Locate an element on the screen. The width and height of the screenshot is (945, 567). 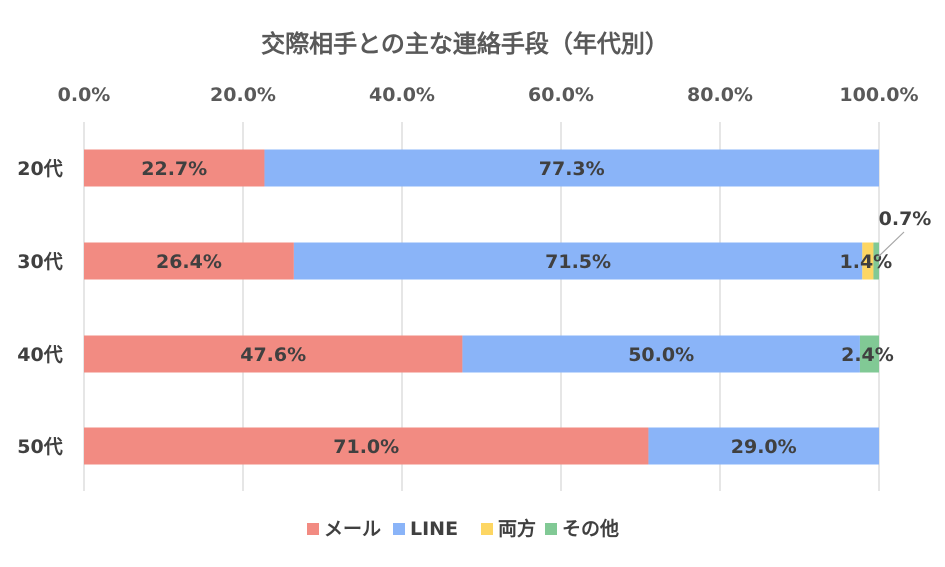
legend-label: 両方 is located at coordinates (517, 528).